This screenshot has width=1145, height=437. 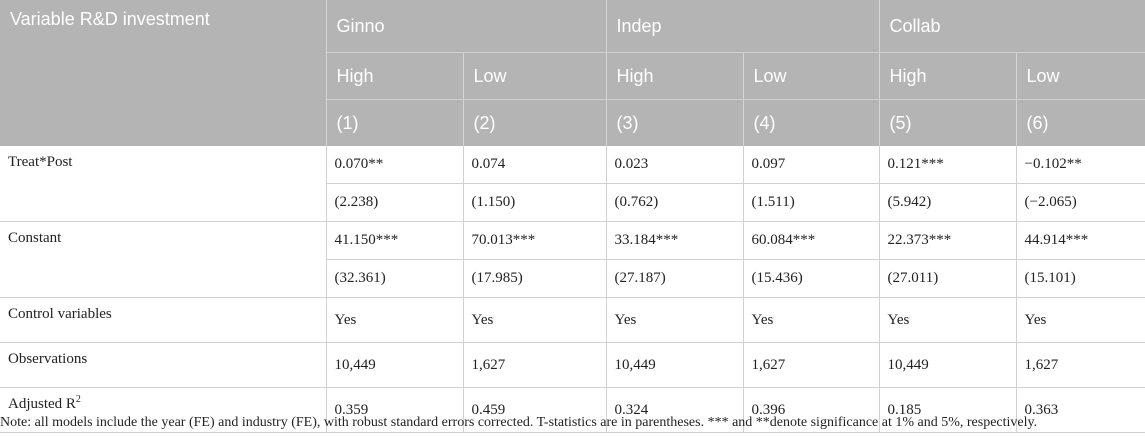 I want to click on table-cell: 70.013***, so click(x=534, y=240).